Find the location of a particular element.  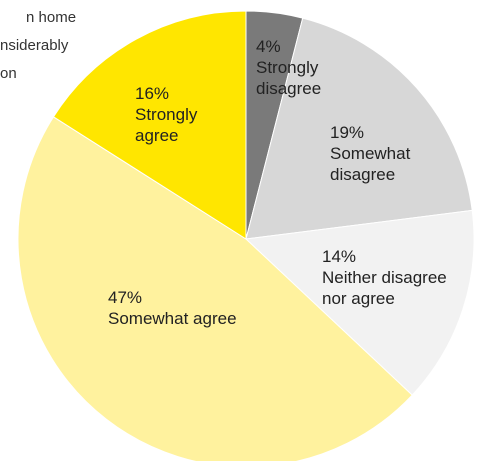

slice-4-value-label: 47% is located at coordinates (125, 297).